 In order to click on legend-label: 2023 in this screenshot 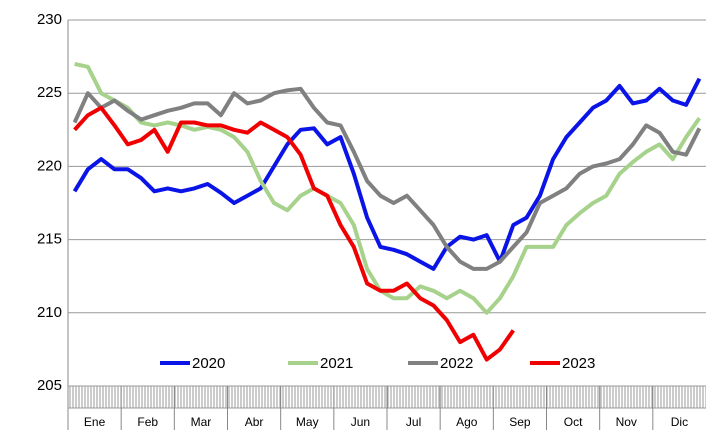, I will do `click(578, 363)`.